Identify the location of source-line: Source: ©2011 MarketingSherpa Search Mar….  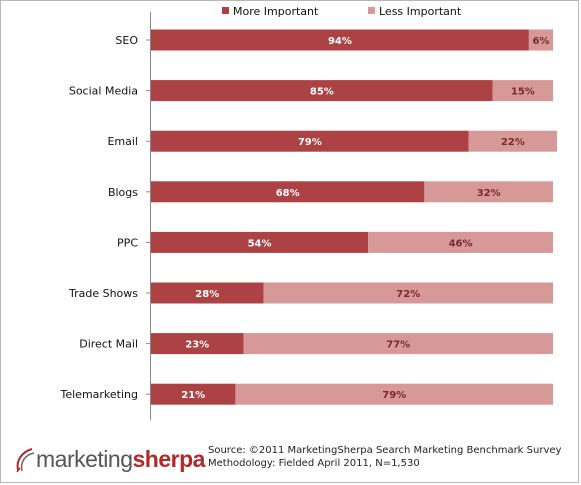
(385, 450).